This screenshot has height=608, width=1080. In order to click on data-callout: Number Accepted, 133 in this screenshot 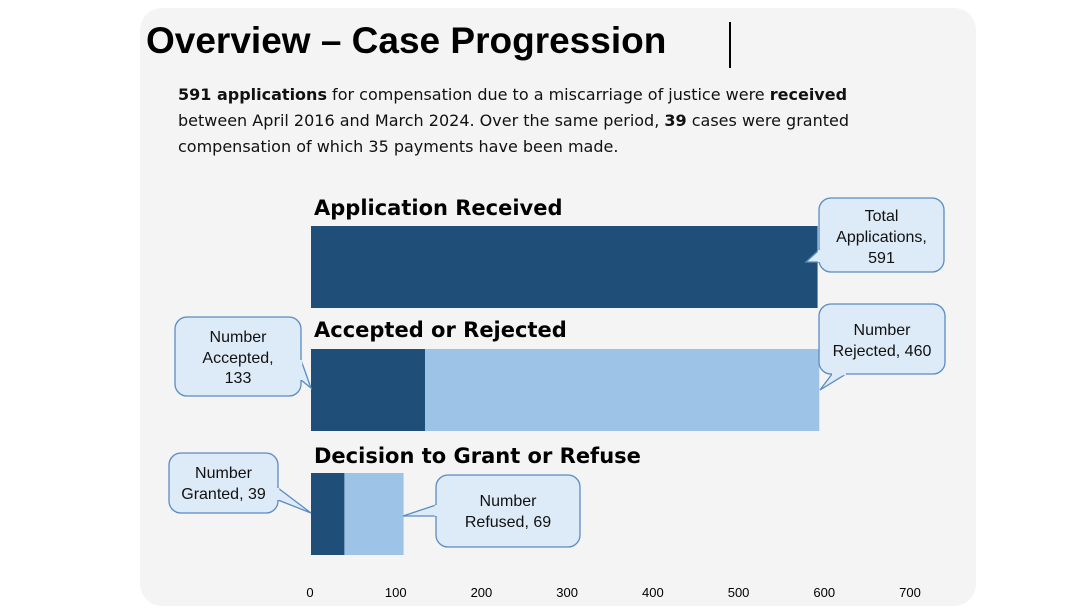, I will do `click(243, 356)`.